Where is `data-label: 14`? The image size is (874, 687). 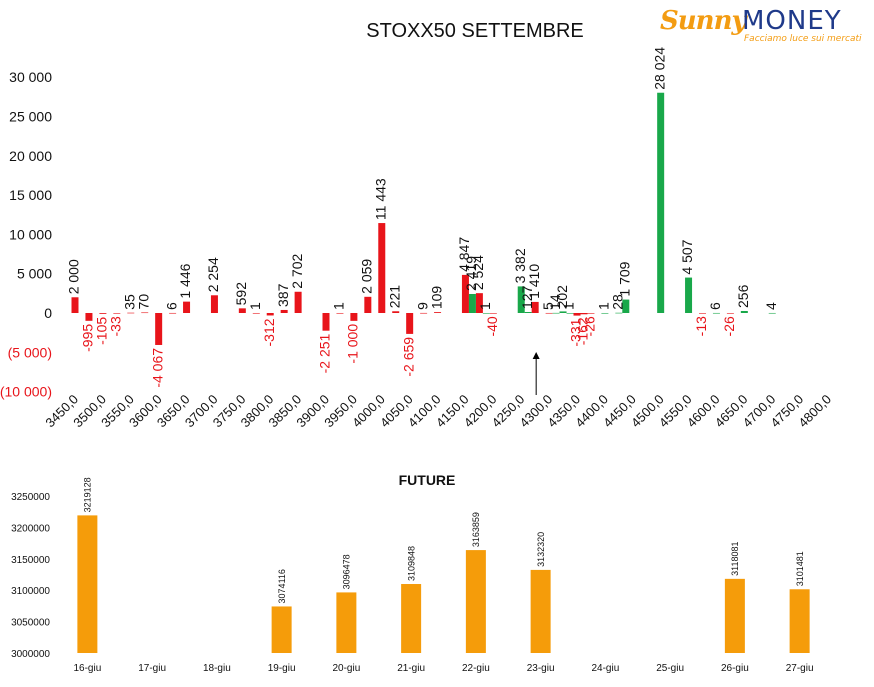 data-label: 14 is located at coordinates (555, 302).